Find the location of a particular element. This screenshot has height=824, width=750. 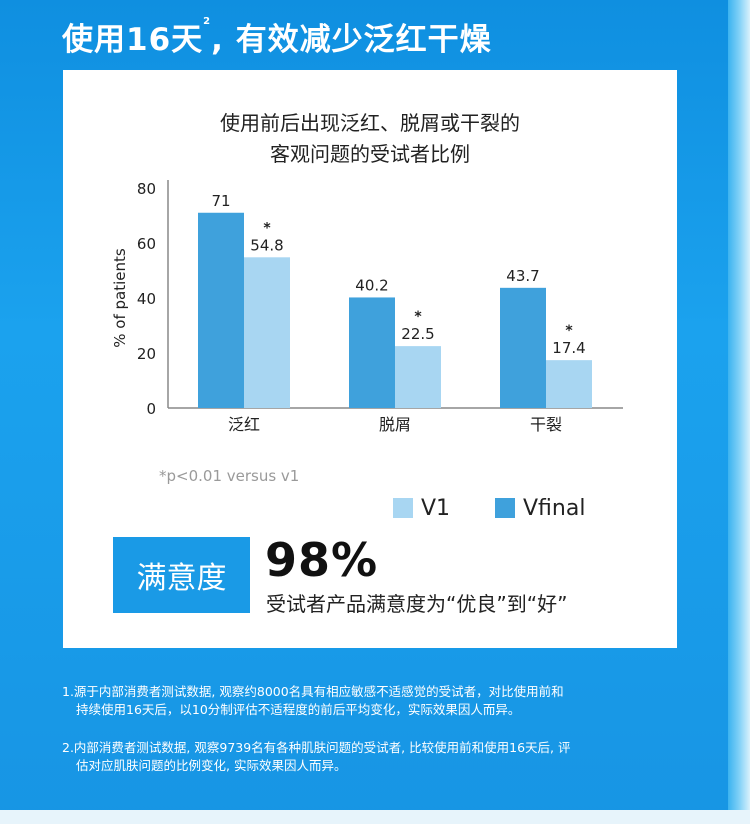

y-tick-label: 60 is located at coordinates (146, 244).